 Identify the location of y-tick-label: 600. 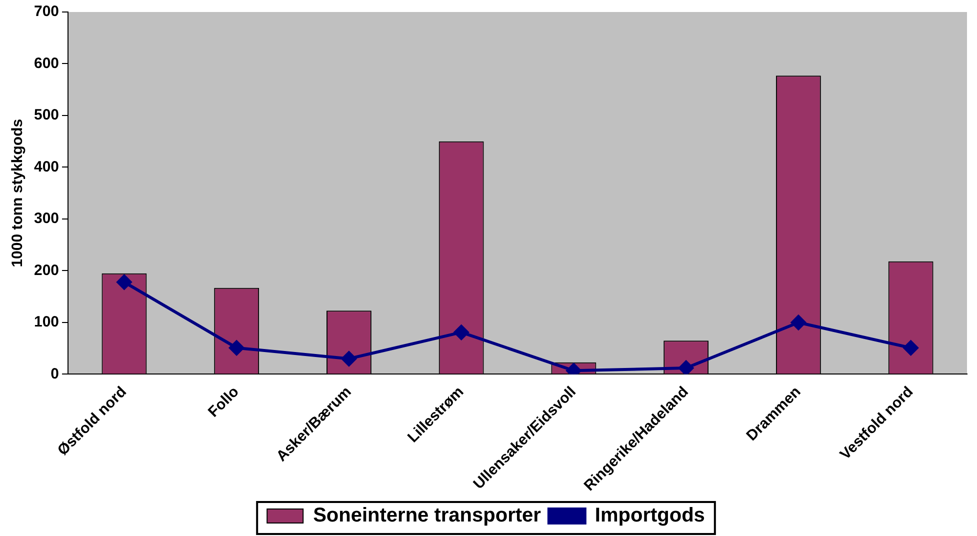
(47, 63).